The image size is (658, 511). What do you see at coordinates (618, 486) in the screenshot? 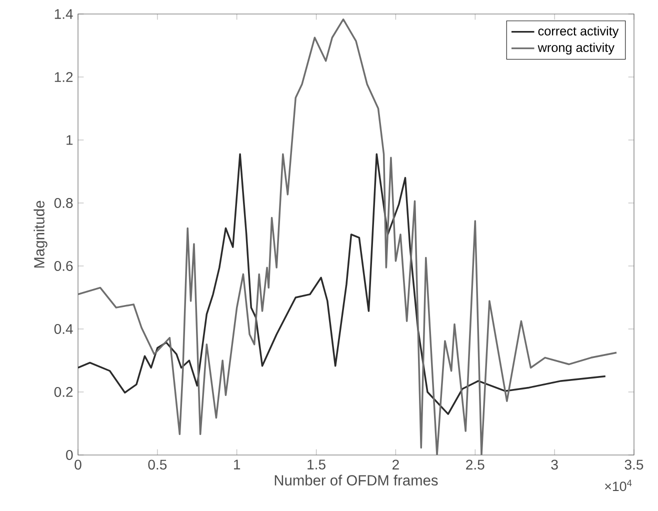
I see `text: ×10$^{4}$` at bounding box center [618, 486].